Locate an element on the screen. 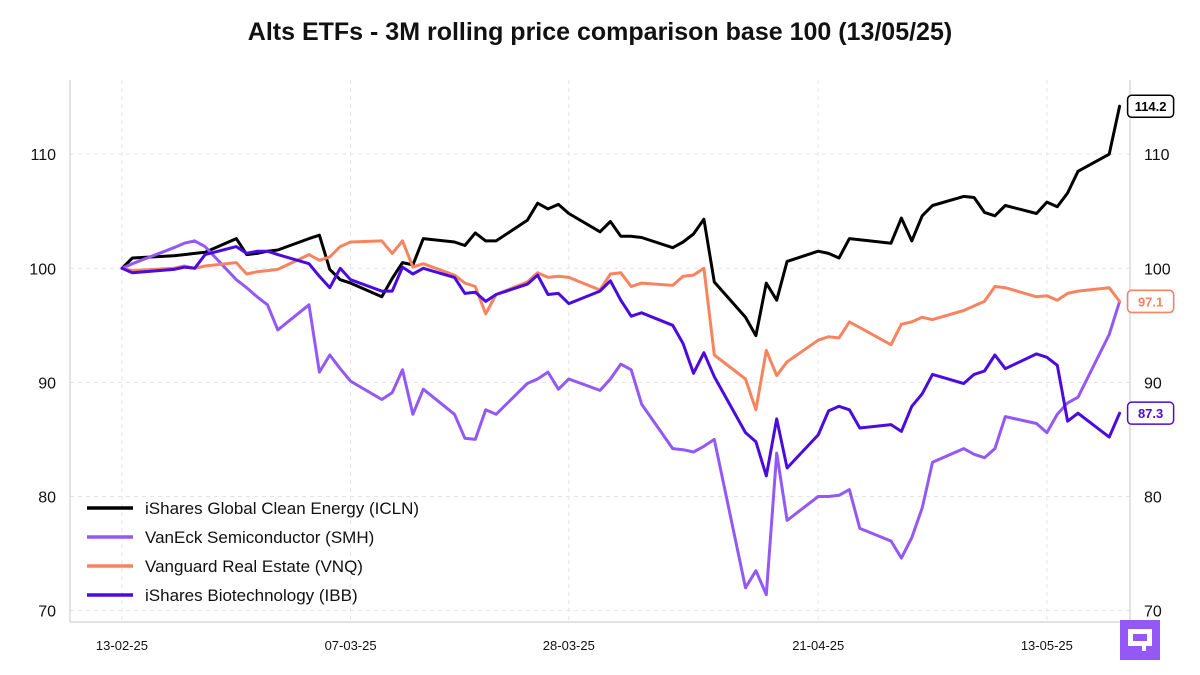  y-axis-right-ticks: 70 80 90 100 110 is located at coordinates (1157, 383).